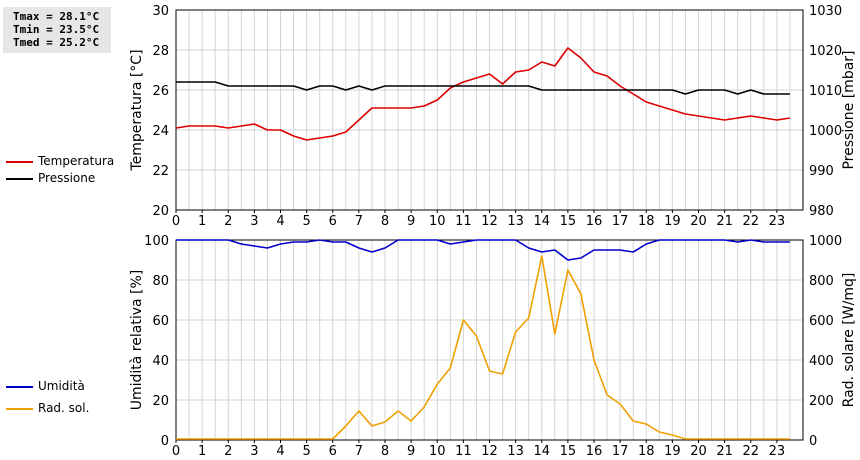 The height and width of the screenshot is (460, 860). I want to click on y-tick-label-left: 100, so click(156, 241).